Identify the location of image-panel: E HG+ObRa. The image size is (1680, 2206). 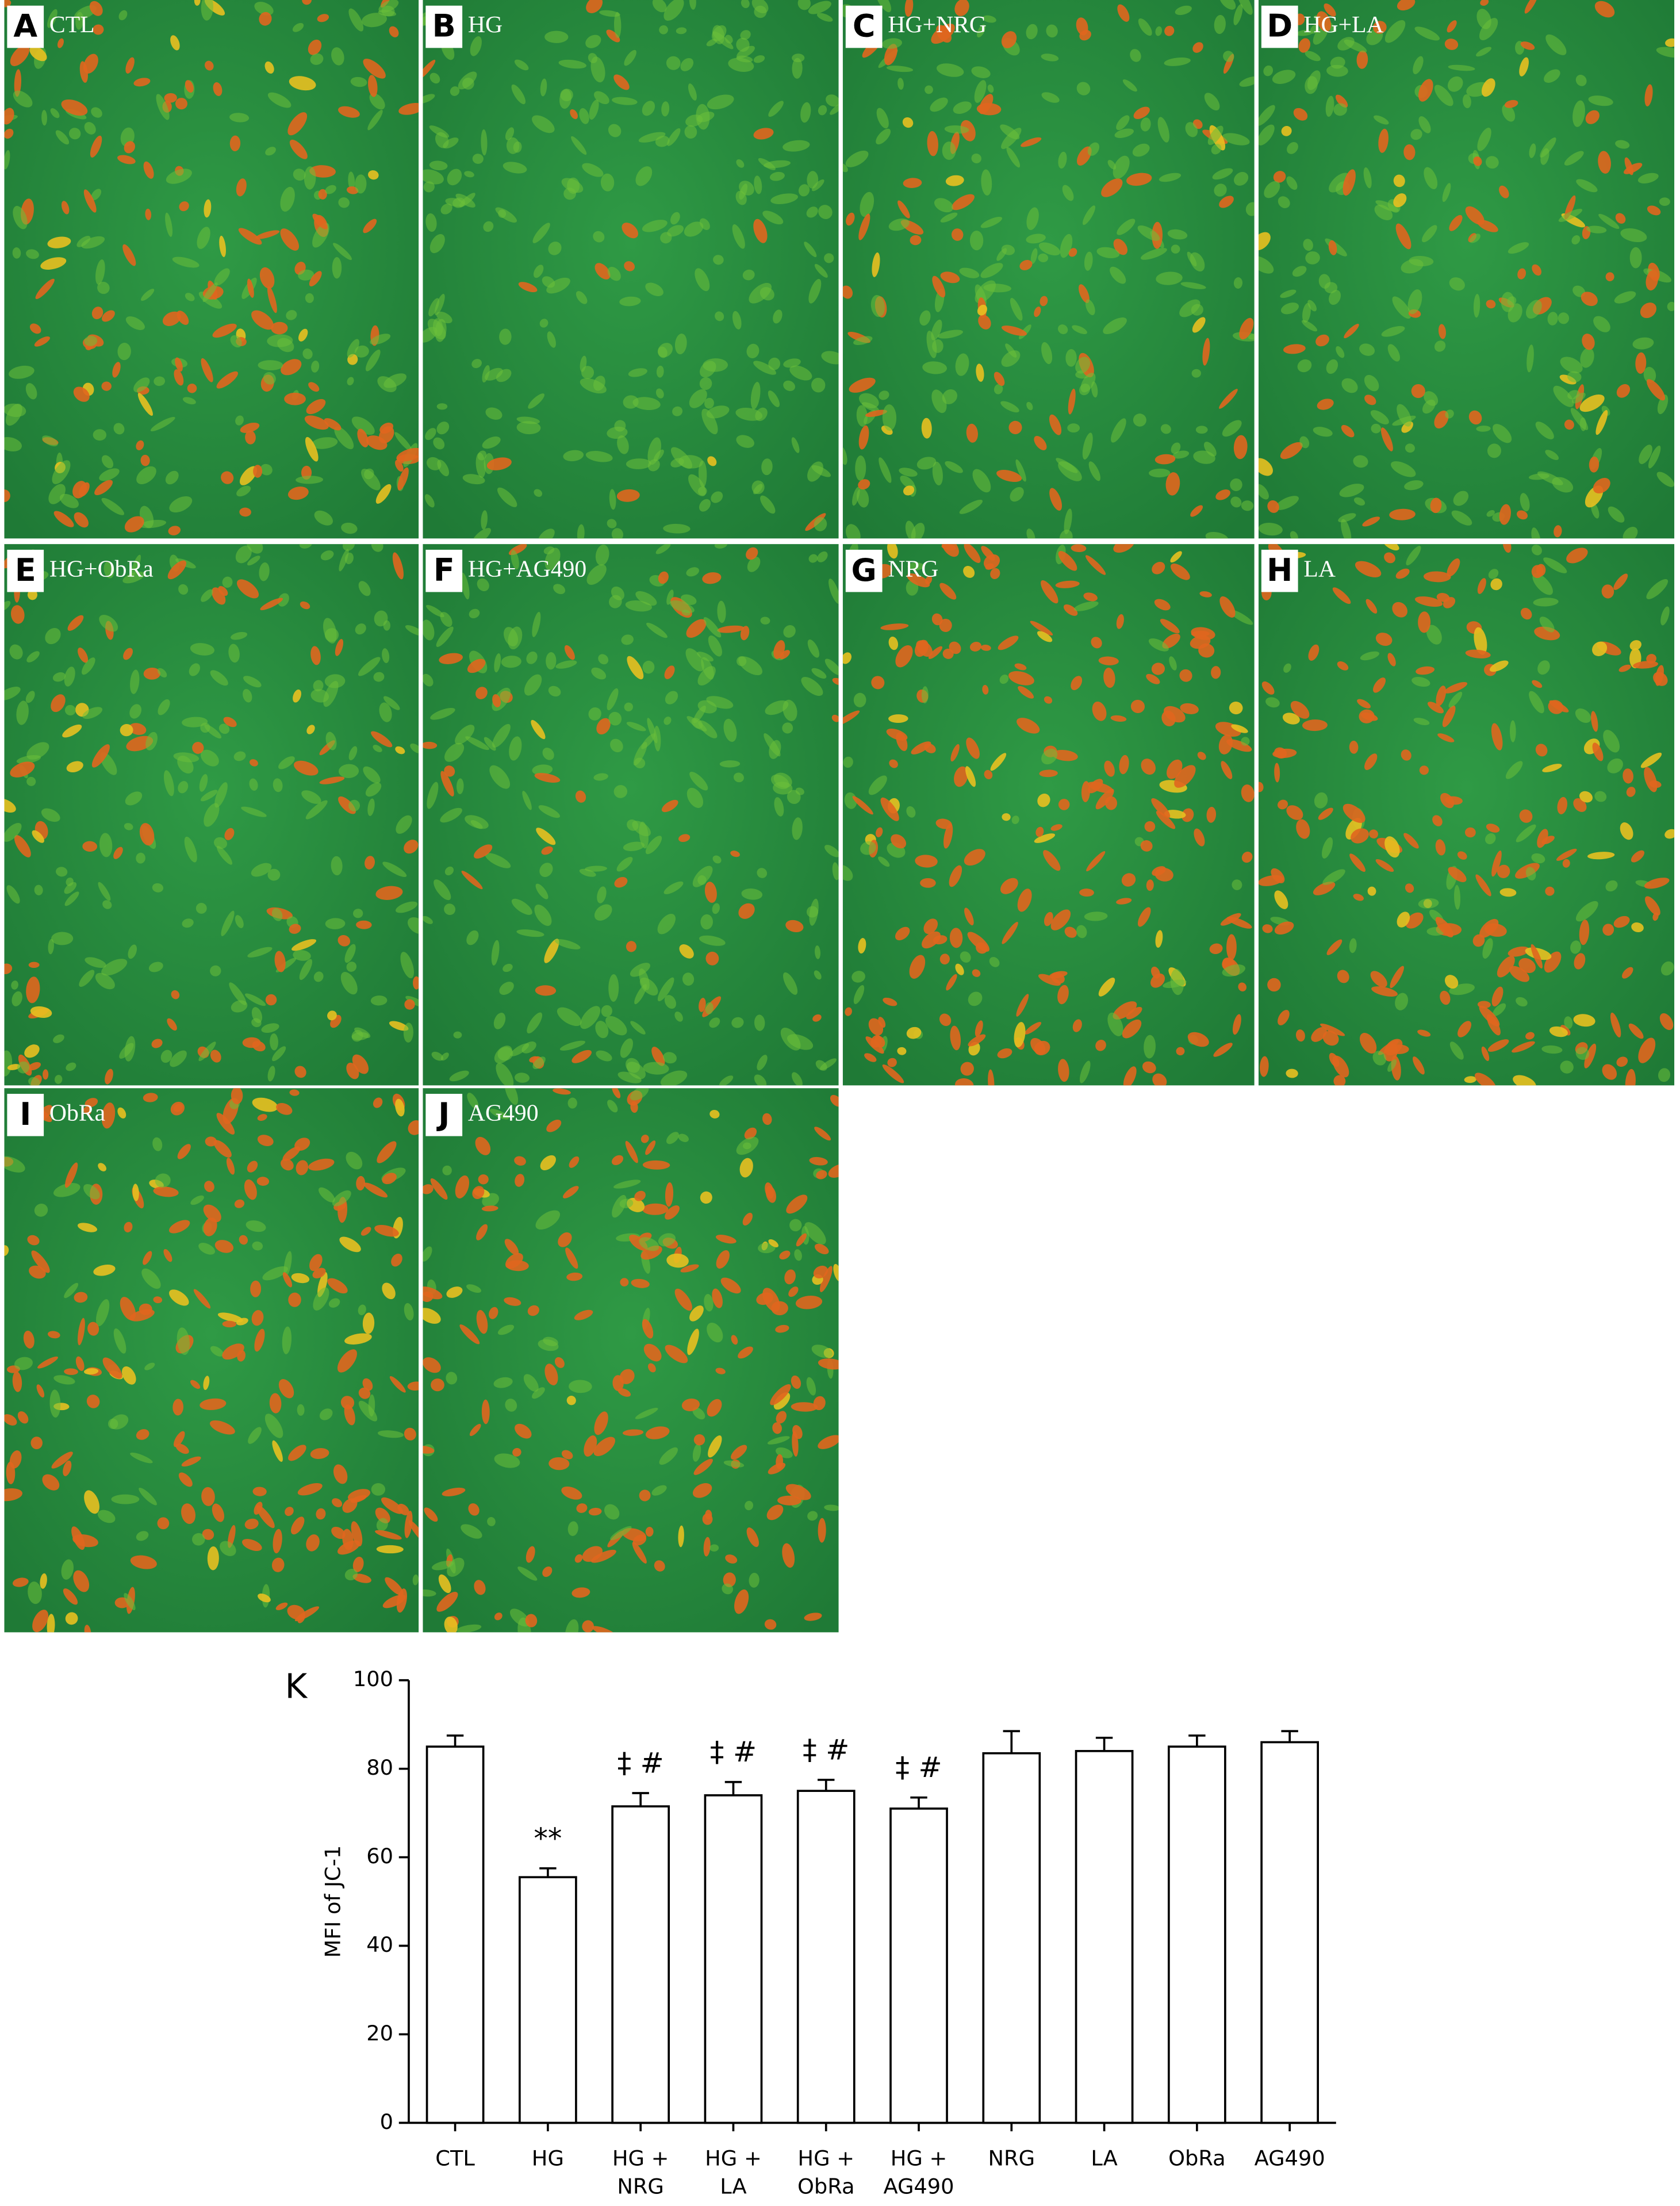
(211, 815).